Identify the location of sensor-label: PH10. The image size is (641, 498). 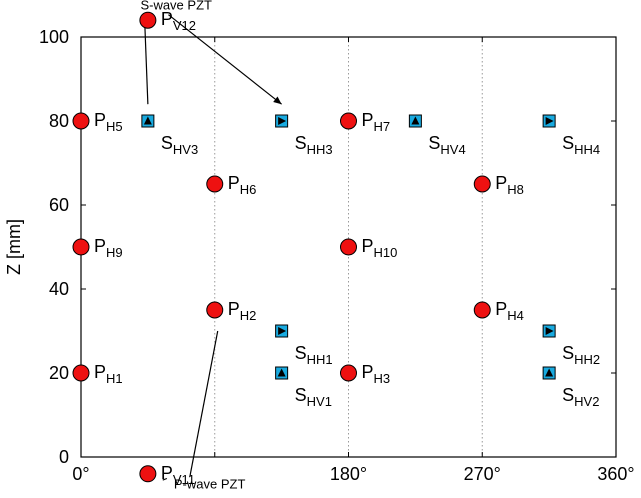
(380, 248).